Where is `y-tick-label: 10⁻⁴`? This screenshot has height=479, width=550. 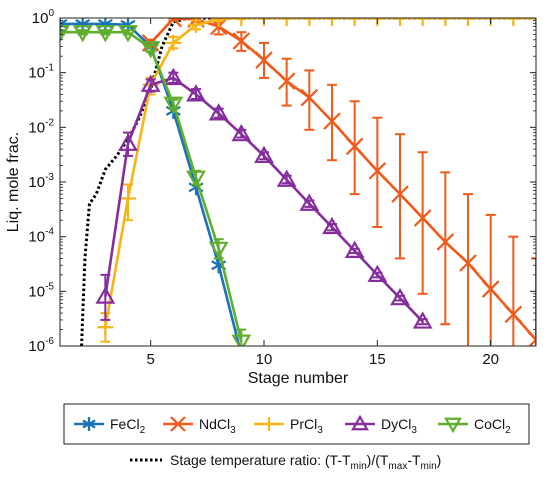
y-tick-label: 10⁻⁴ is located at coordinates (41, 236).